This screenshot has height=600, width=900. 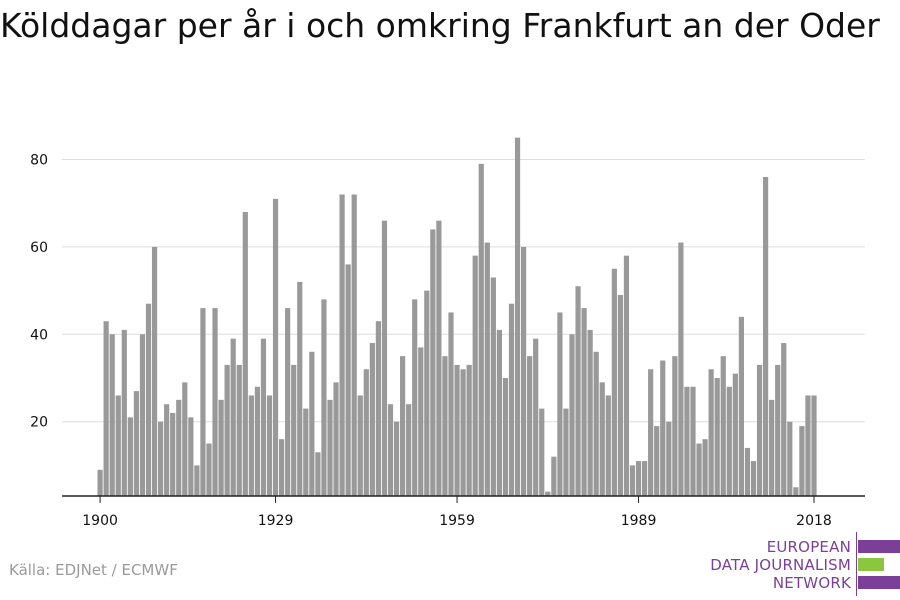 What do you see at coordinates (39, 161) in the screenshot?
I see `y-tick-label: 80` at bounding box center [39, 161].